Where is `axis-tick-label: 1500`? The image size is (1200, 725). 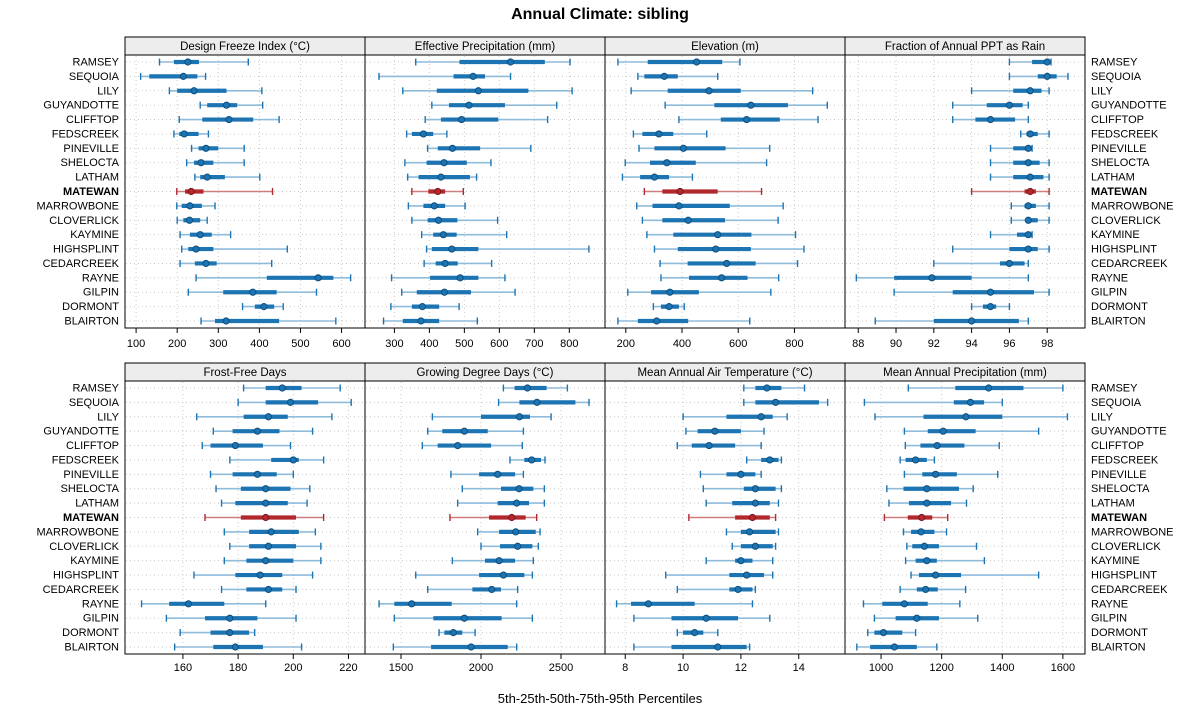 axis-tick-label: 1500 is located at coordinates (401, 668).